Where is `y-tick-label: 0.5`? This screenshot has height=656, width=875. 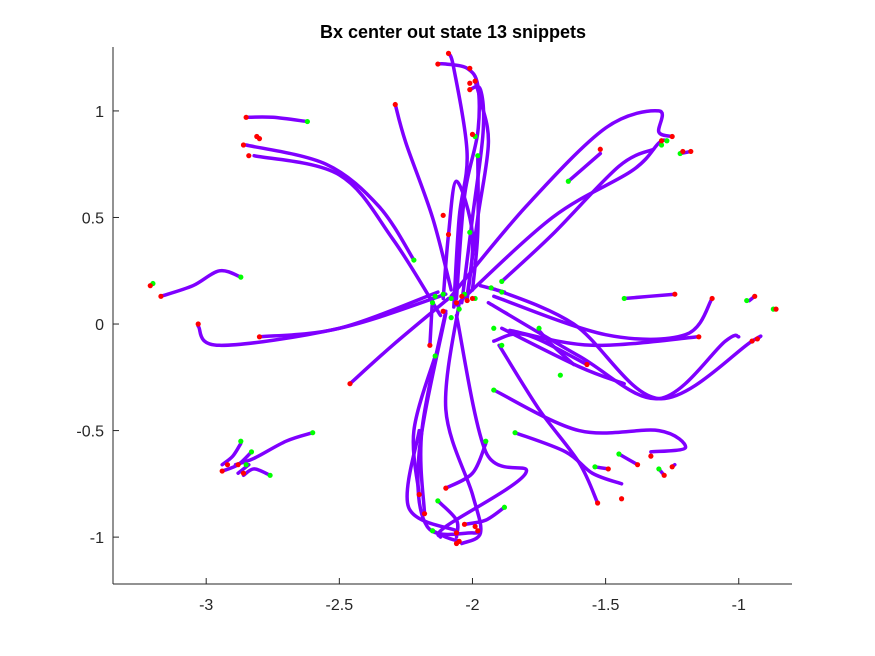 y-tick-label: 0.5 is located at coordinates (93, 218).